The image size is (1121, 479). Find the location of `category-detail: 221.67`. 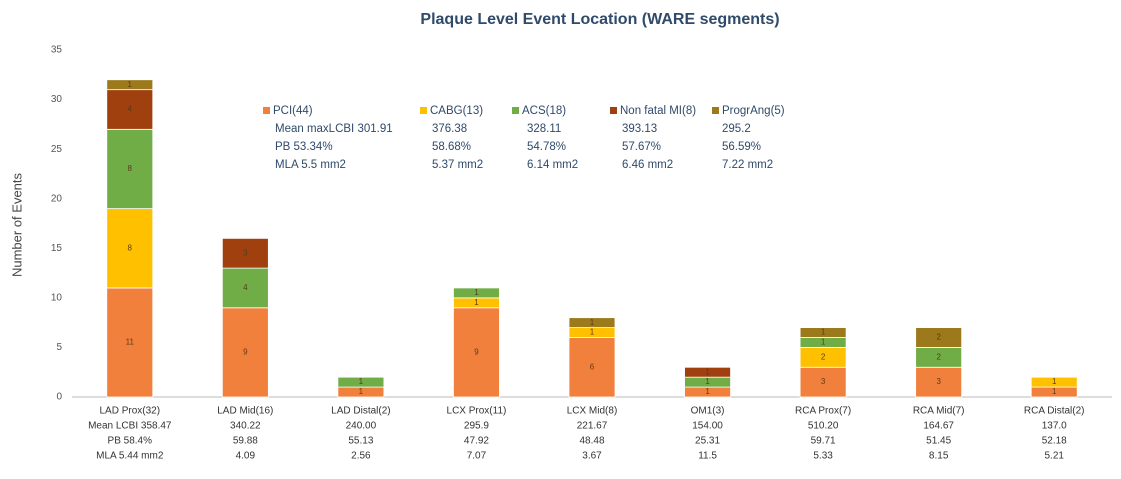

category-detail: 221.67 is located at coordinates (592, 426).